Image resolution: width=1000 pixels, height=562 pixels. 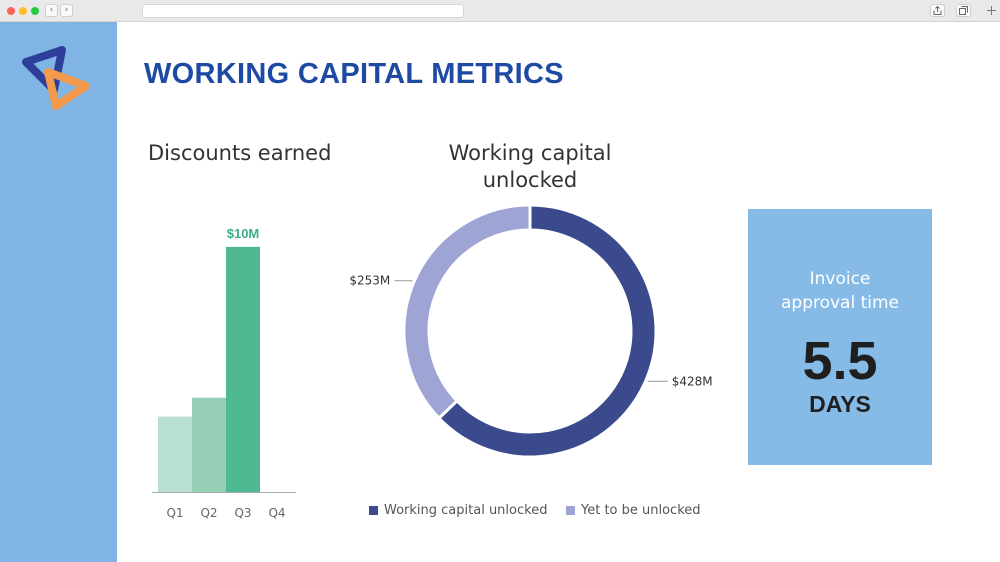 I want to click on bar-q2, so click(x=209, y=444).